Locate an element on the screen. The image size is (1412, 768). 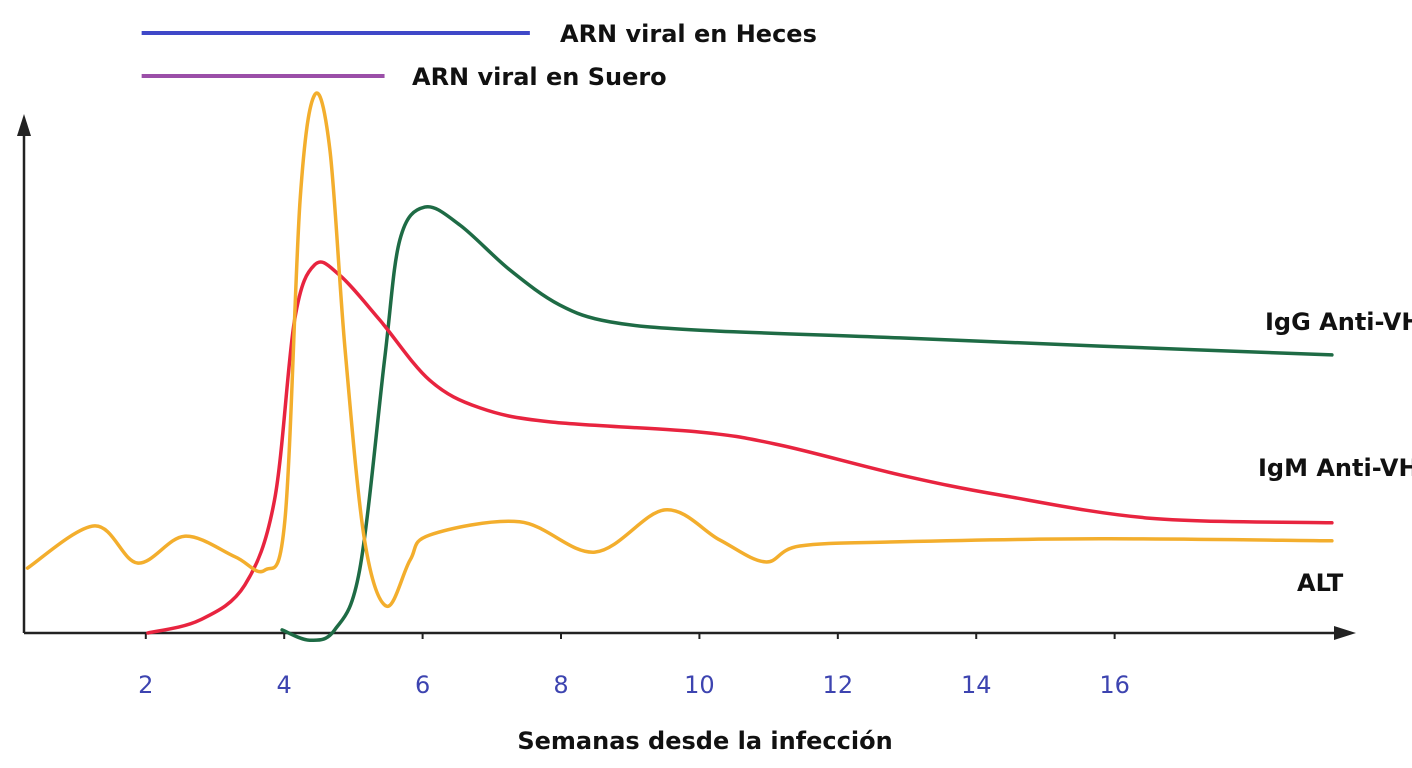
y-axis-arrow is located at coordinates (24, 125).